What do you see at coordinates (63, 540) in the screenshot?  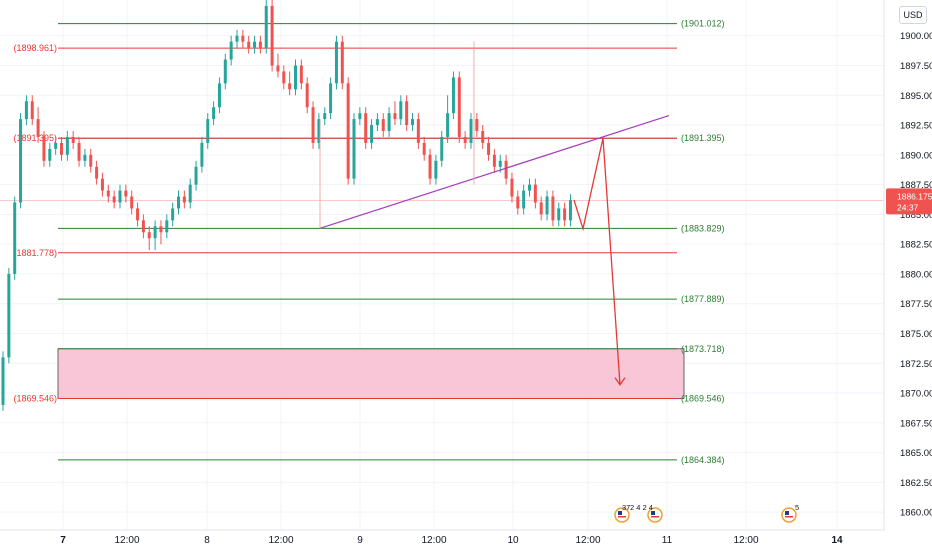 I see `x-tick-label: 7` at bounding box center [63, 540].